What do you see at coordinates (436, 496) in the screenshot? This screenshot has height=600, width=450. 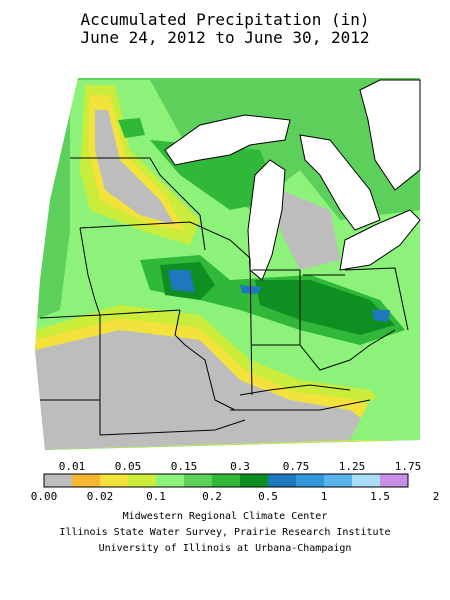 I see `legend-lower-label: 2` at bounding box center [436, 496].